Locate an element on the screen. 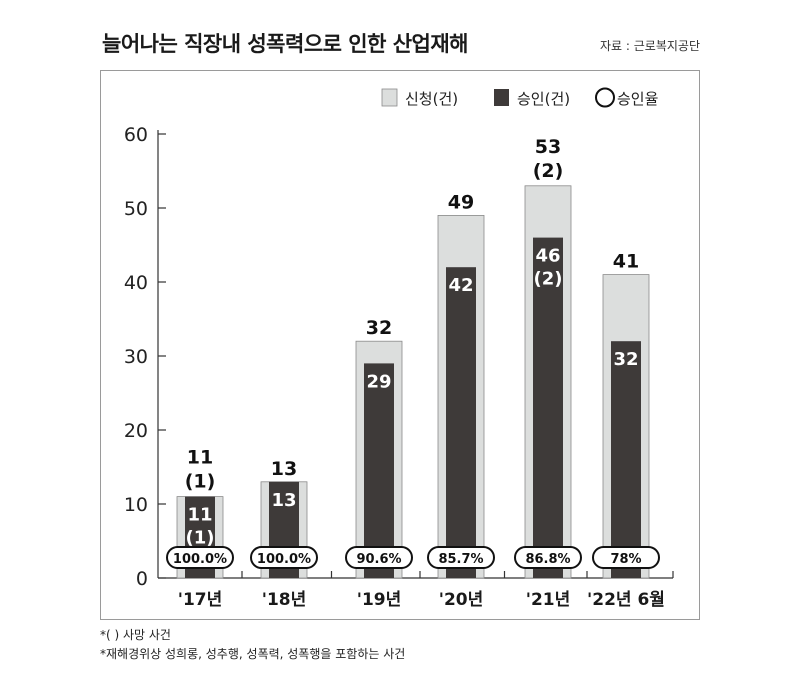 The width and height of the screenshot is (800, 700). legend-rate-symbol is located at coordinates (605, 97).